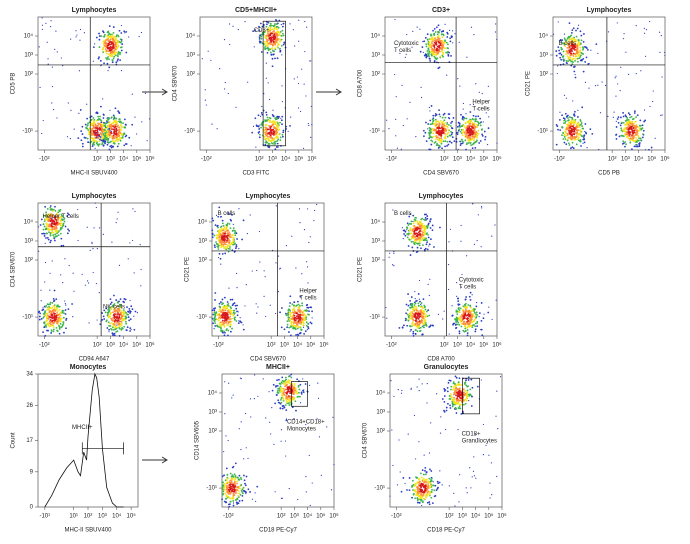 The width and height of the screenshot is (690, 544). Describe the element at coordinates (14, 269) in the screenshot. I see `y-axis-label: CD4 SBV670` at that location.